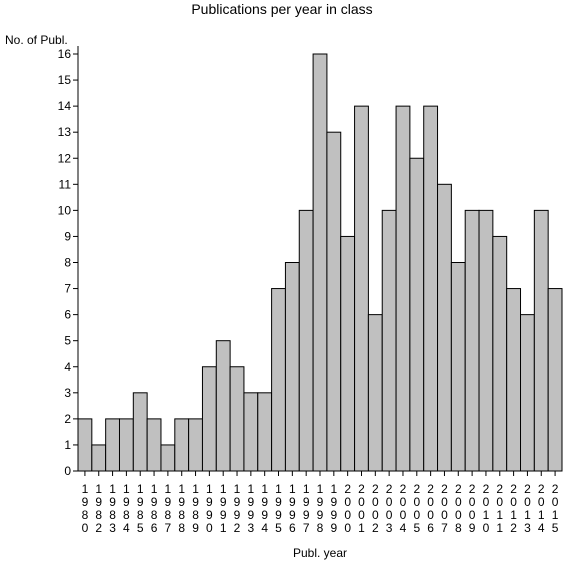 The width and height of the screenshot is (567, 567). Describe the element at coordinates (444, 327) in the screenshot. I see `bar-2007` at that location.